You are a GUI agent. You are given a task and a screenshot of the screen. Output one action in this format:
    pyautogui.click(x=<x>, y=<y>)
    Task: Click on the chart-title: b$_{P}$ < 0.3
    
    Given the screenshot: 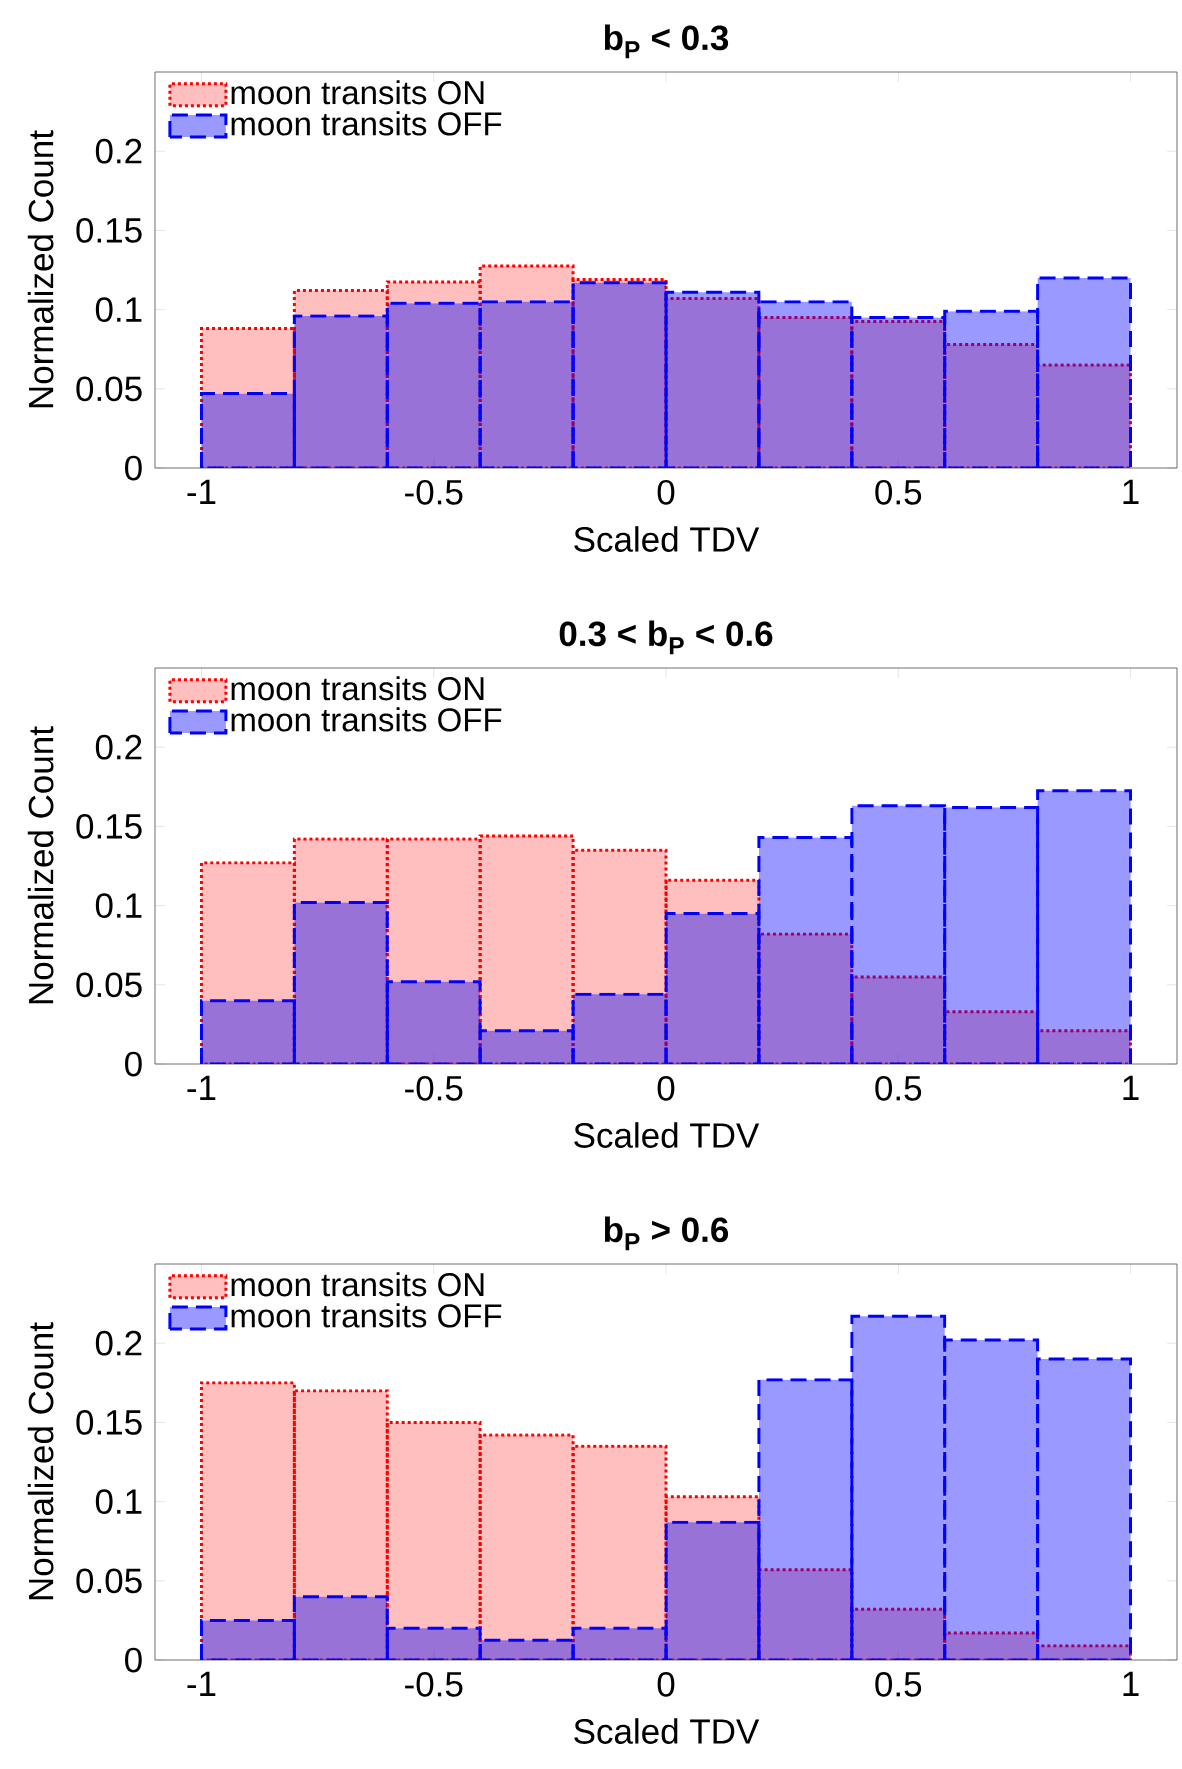 What is the action you would take?
    pyautogui.click(x=666, y=41)
    